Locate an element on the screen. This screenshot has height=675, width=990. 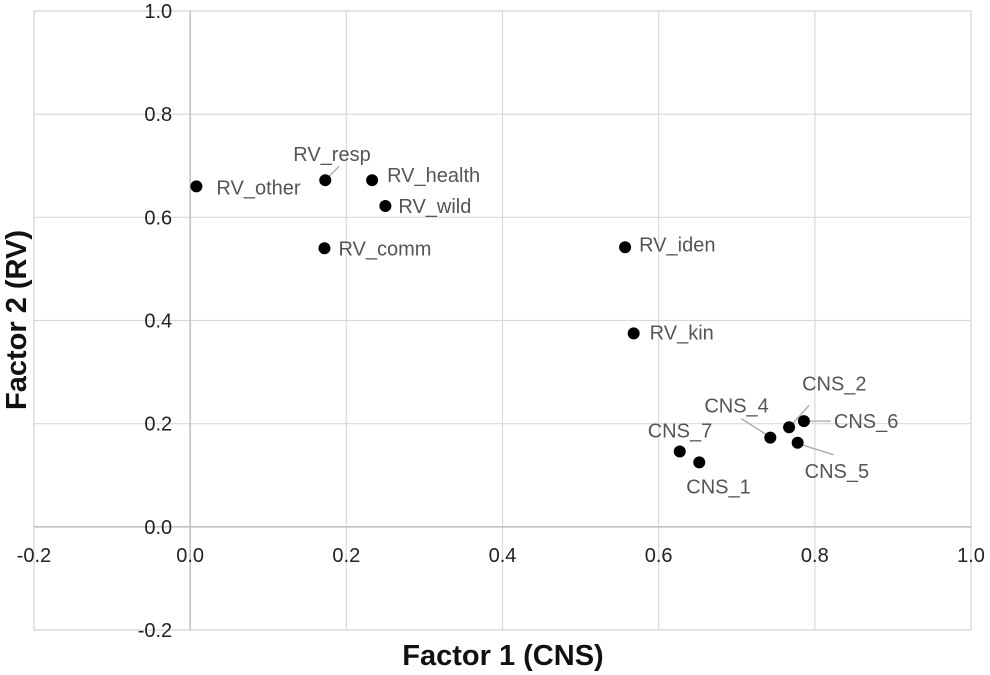
y-tick-label: 1.0 is located at coordinates (158, 12).